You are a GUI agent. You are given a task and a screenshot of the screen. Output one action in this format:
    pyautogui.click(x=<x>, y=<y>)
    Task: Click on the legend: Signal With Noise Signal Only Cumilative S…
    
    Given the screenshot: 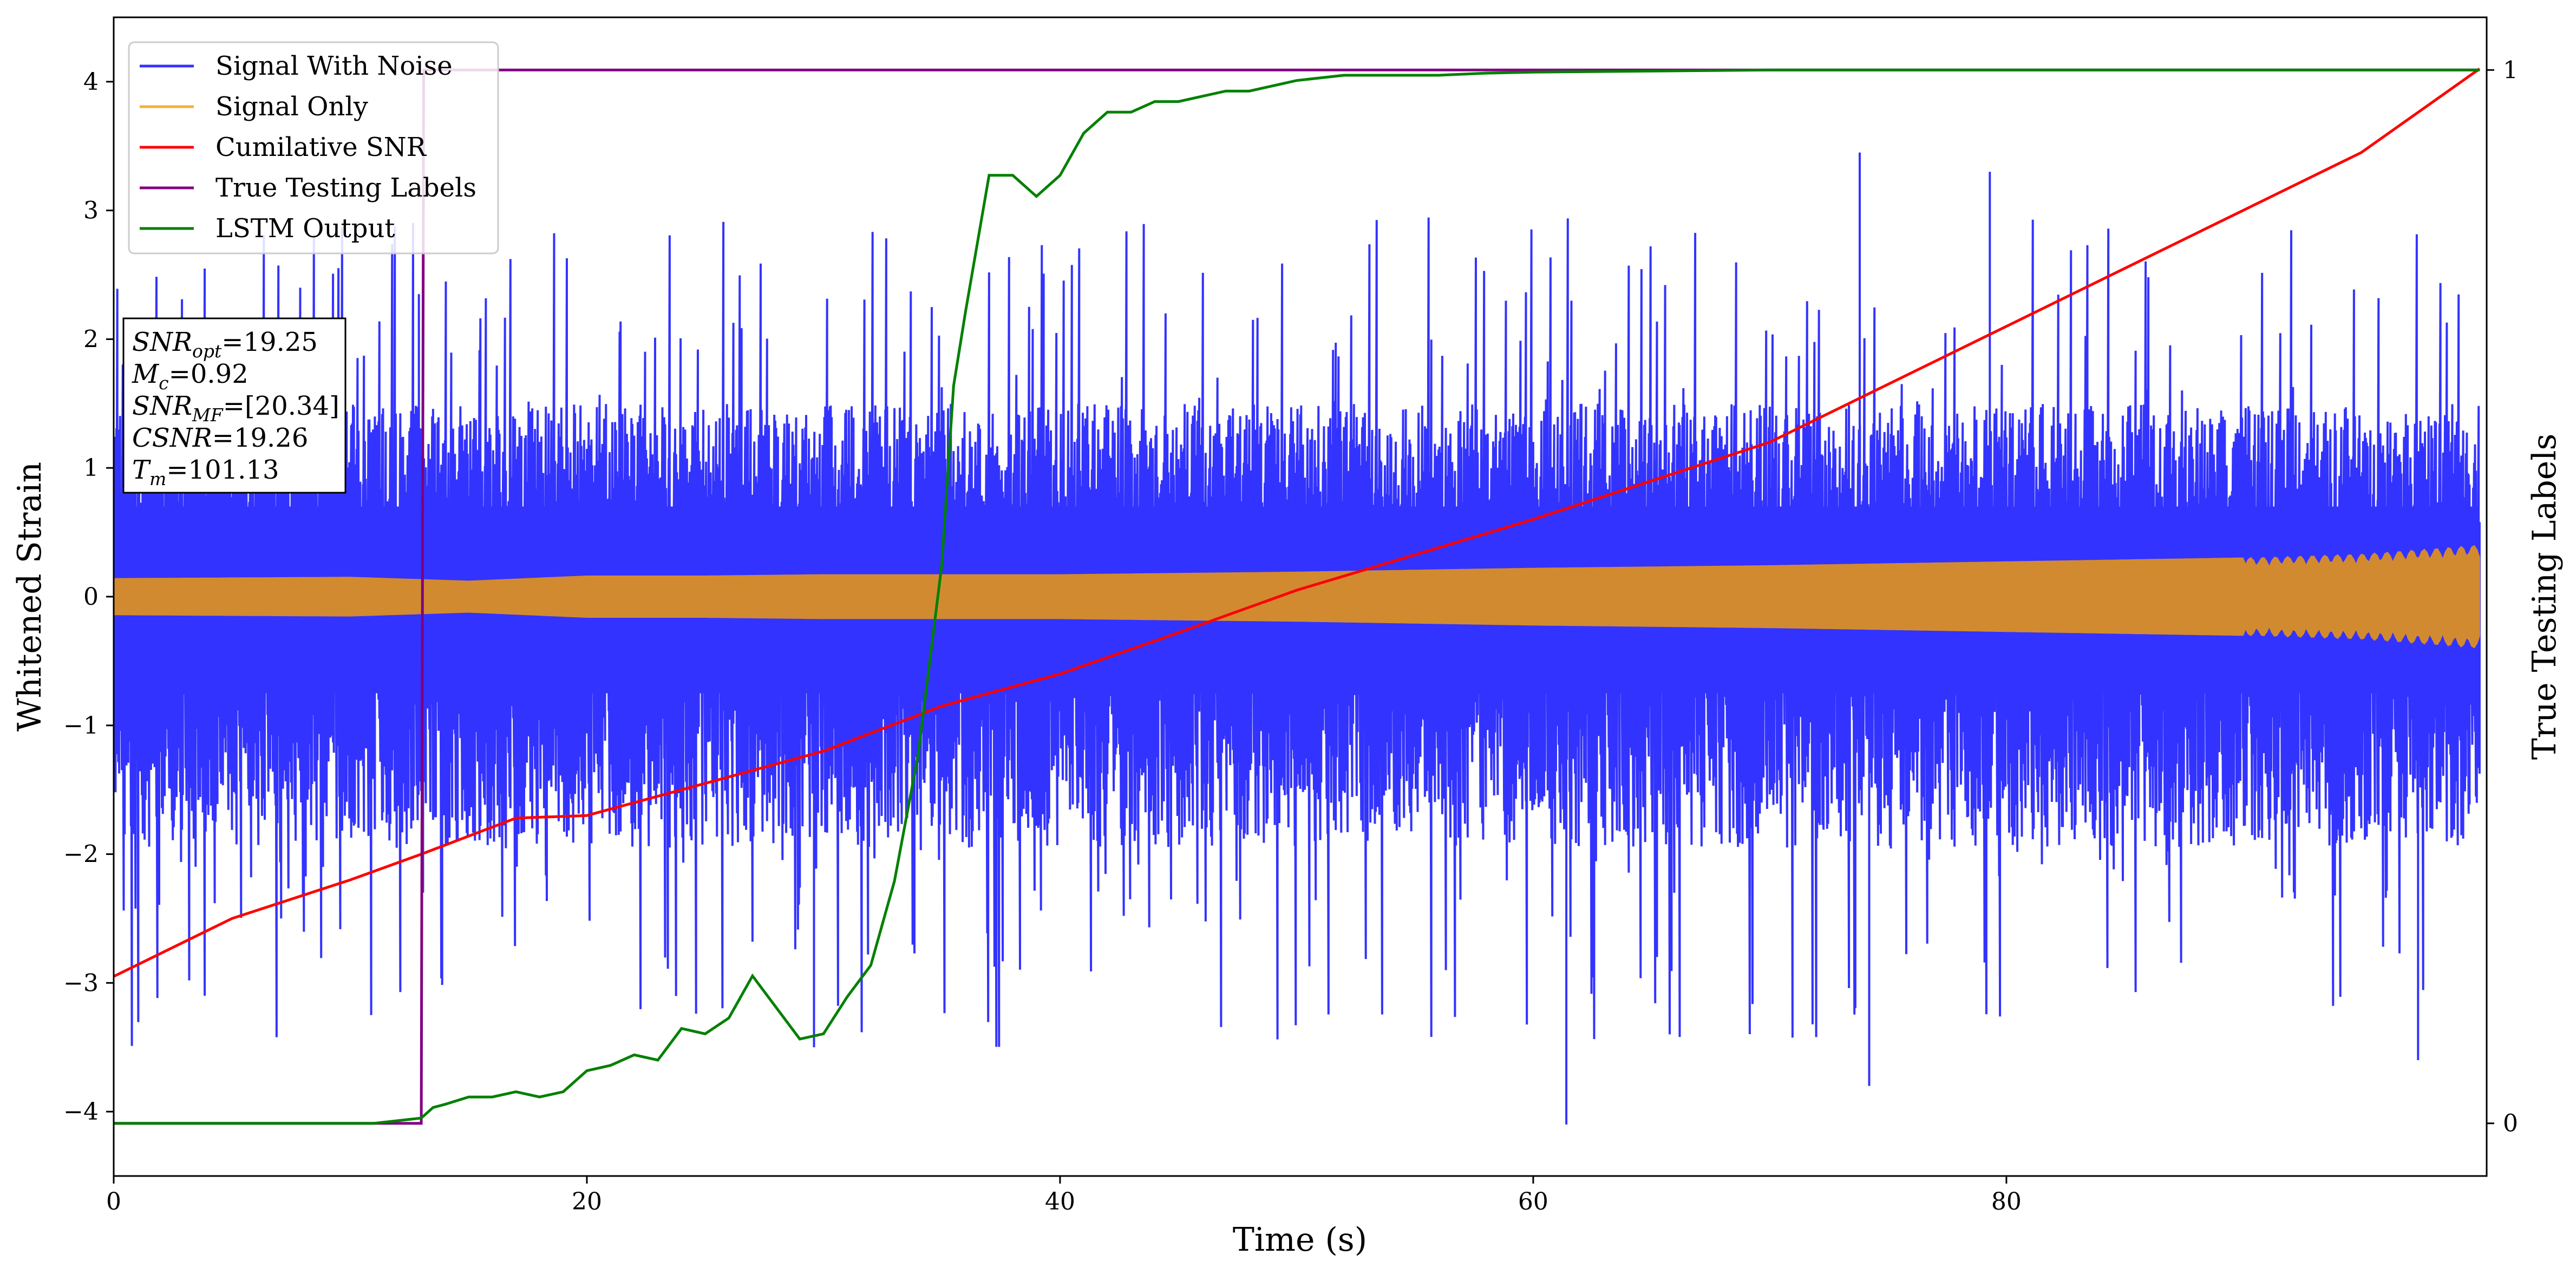 What is the action you would take?
    pyautogui.click(x=313, y=147)
    